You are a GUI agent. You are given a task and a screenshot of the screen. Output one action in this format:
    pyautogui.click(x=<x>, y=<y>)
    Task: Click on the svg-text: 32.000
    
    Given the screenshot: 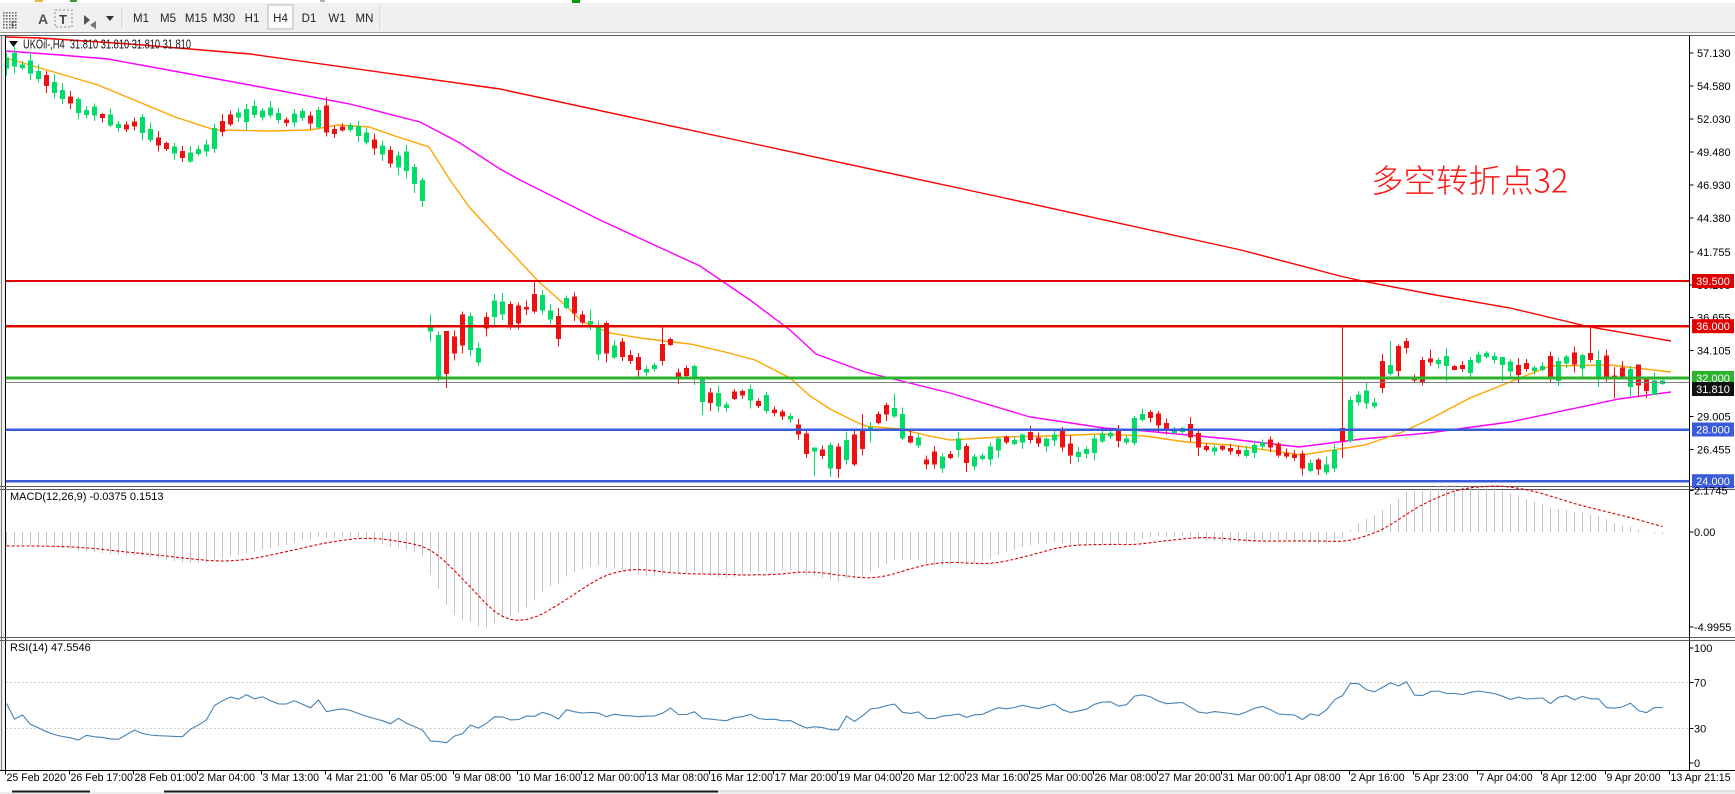 What is the action you would take?
    pyautogui.click(x=1713, y=379)
    